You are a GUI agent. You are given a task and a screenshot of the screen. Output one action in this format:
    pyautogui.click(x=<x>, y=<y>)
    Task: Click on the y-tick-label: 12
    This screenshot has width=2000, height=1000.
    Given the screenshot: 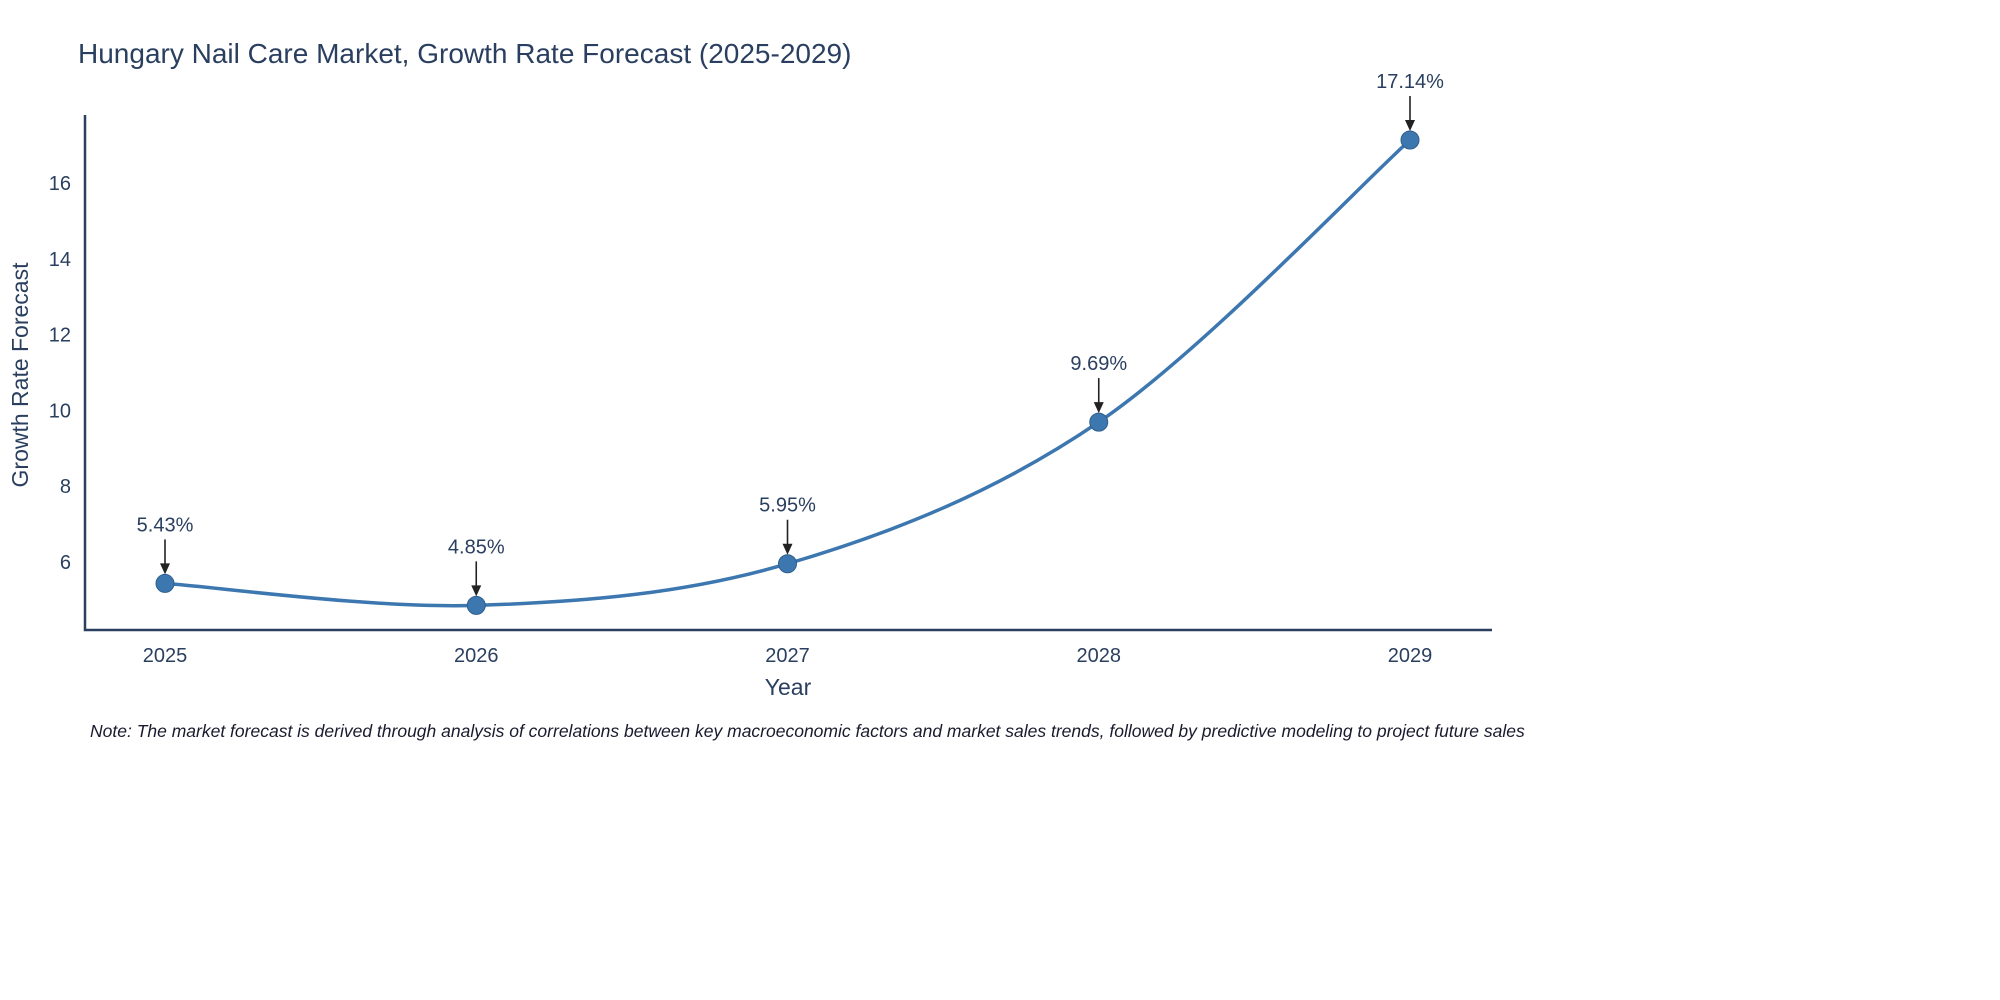 What is the action you would take?
    pyautogui.click(x=60, y=336)
    